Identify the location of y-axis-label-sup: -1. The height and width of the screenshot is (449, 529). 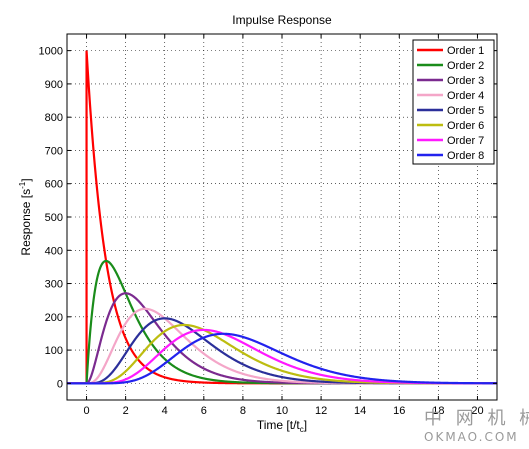
(22, 185).